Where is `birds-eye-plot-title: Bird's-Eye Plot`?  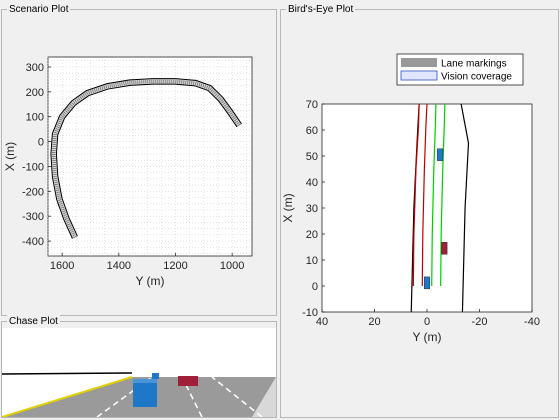
birds-eye-plot-title: Bird's-Eye Plot is located at coordinates (321, 9).